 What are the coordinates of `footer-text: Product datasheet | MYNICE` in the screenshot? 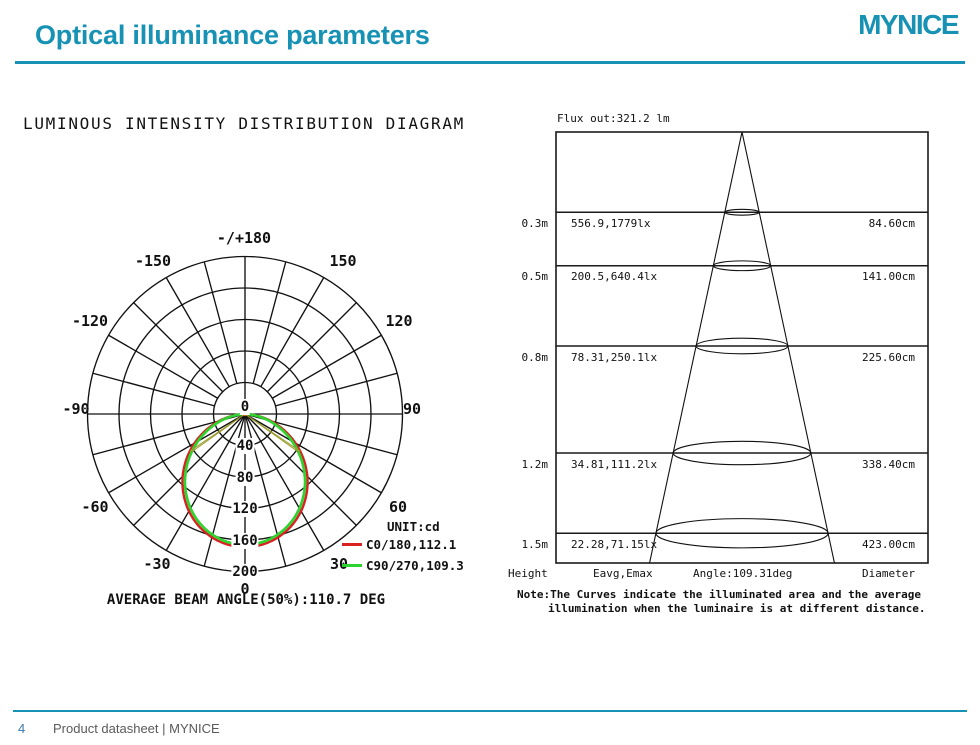 It's located at (136, 728).